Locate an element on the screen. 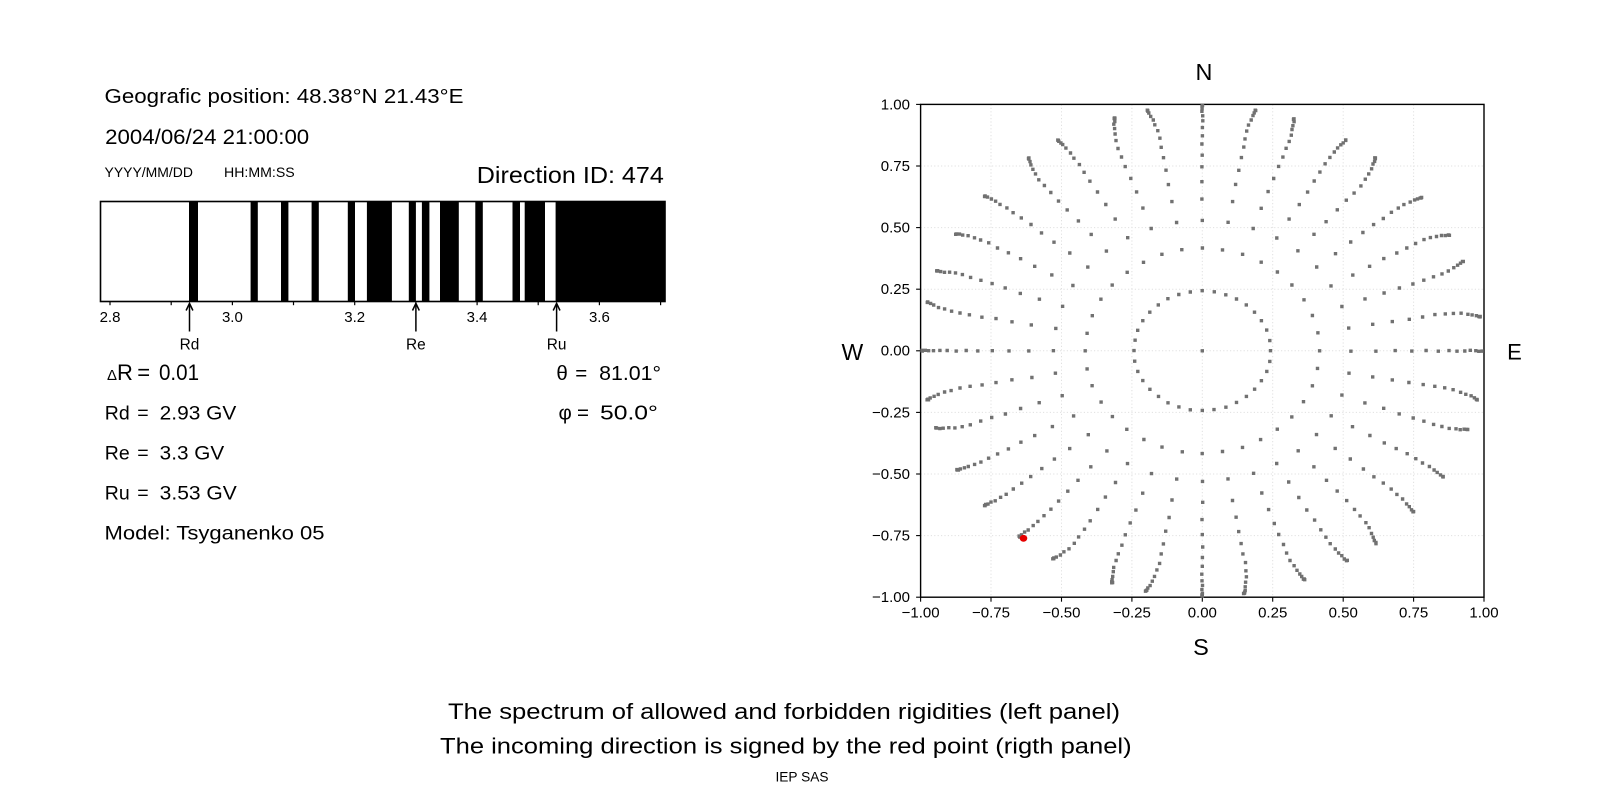  svg-text: 2.8 is located at coordinates (110, 317).